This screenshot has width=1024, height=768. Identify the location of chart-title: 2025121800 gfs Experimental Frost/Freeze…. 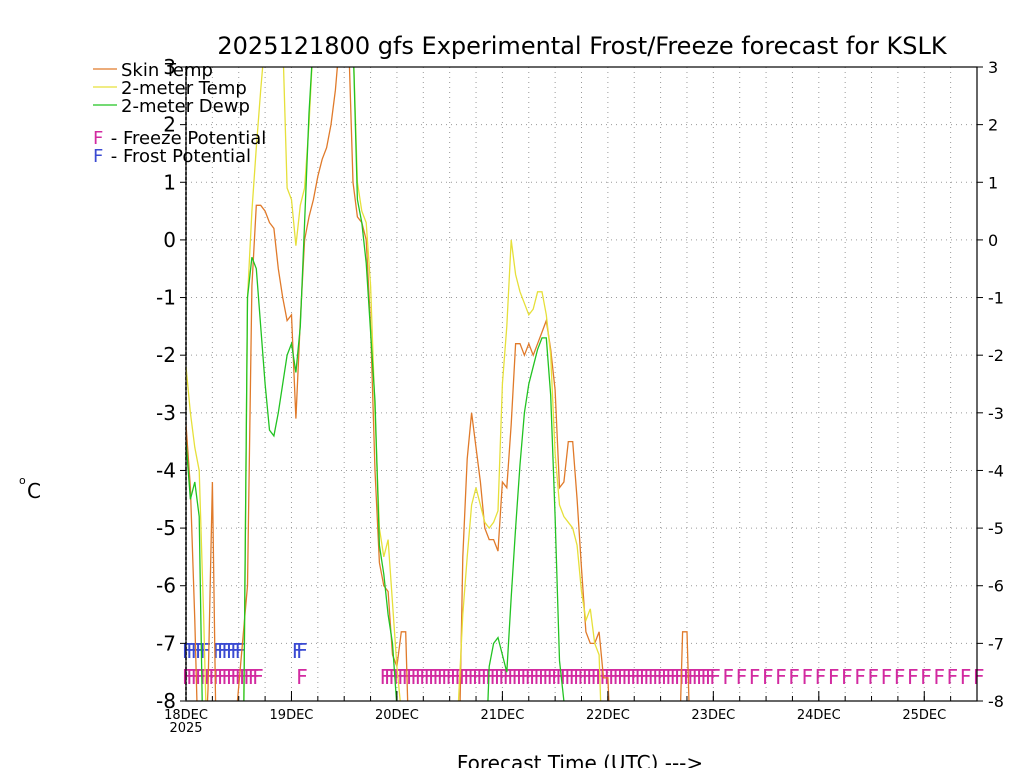
(582, 46).